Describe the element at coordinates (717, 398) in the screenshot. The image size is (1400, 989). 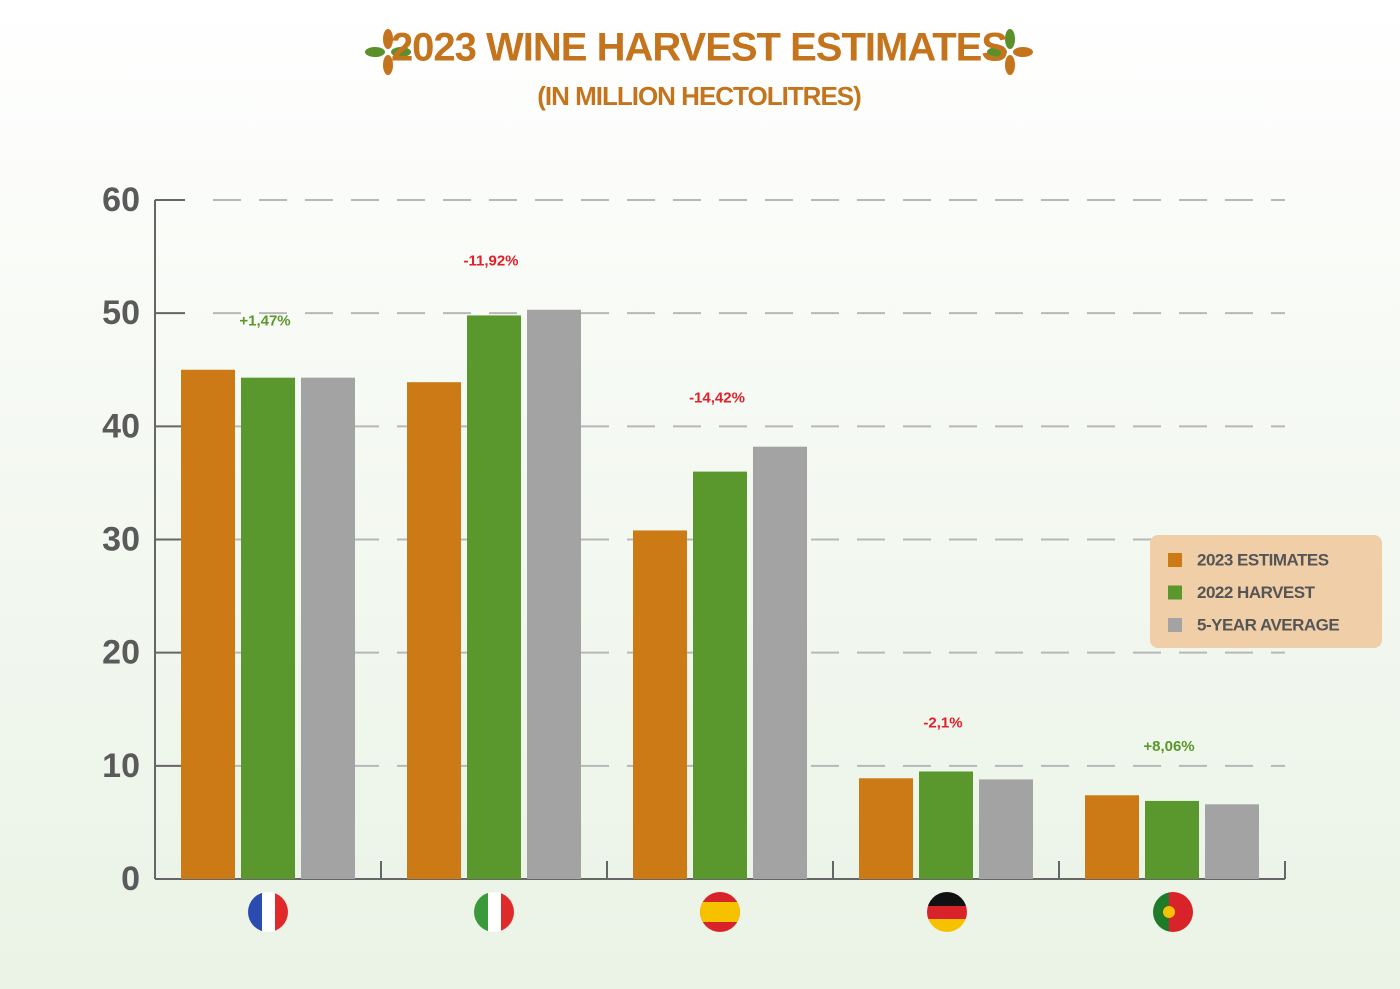
I see `annotation: -14,42%` at that location.